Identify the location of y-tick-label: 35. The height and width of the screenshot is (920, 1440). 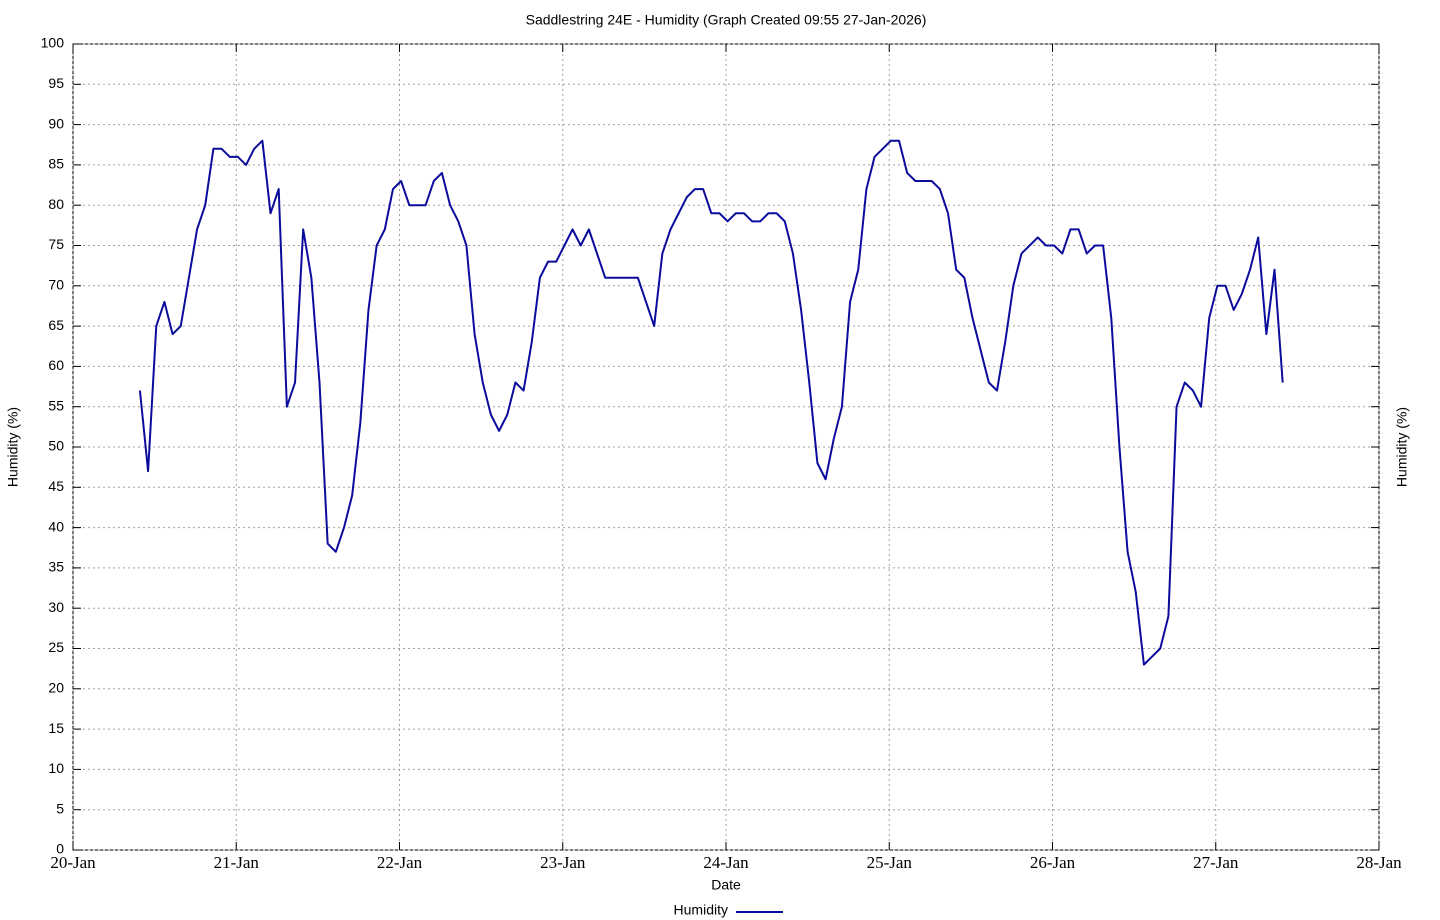
(56, 567).